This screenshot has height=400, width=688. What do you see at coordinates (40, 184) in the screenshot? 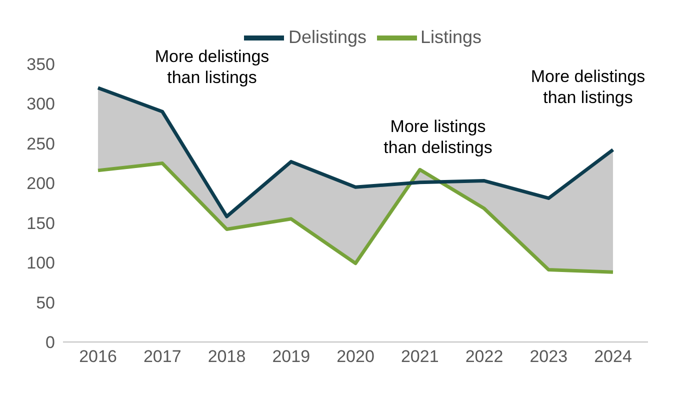
I see `y-tick-label: 200` at bounding box center [40, 184].